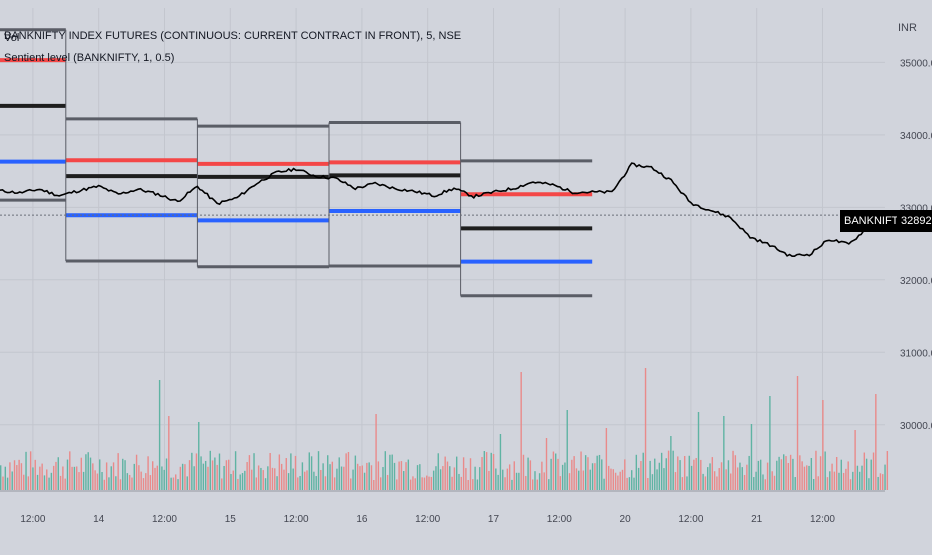  Describe the element at coordinates (231, 519) in the screenshot. I see `time-tick-label: 15` at that location.